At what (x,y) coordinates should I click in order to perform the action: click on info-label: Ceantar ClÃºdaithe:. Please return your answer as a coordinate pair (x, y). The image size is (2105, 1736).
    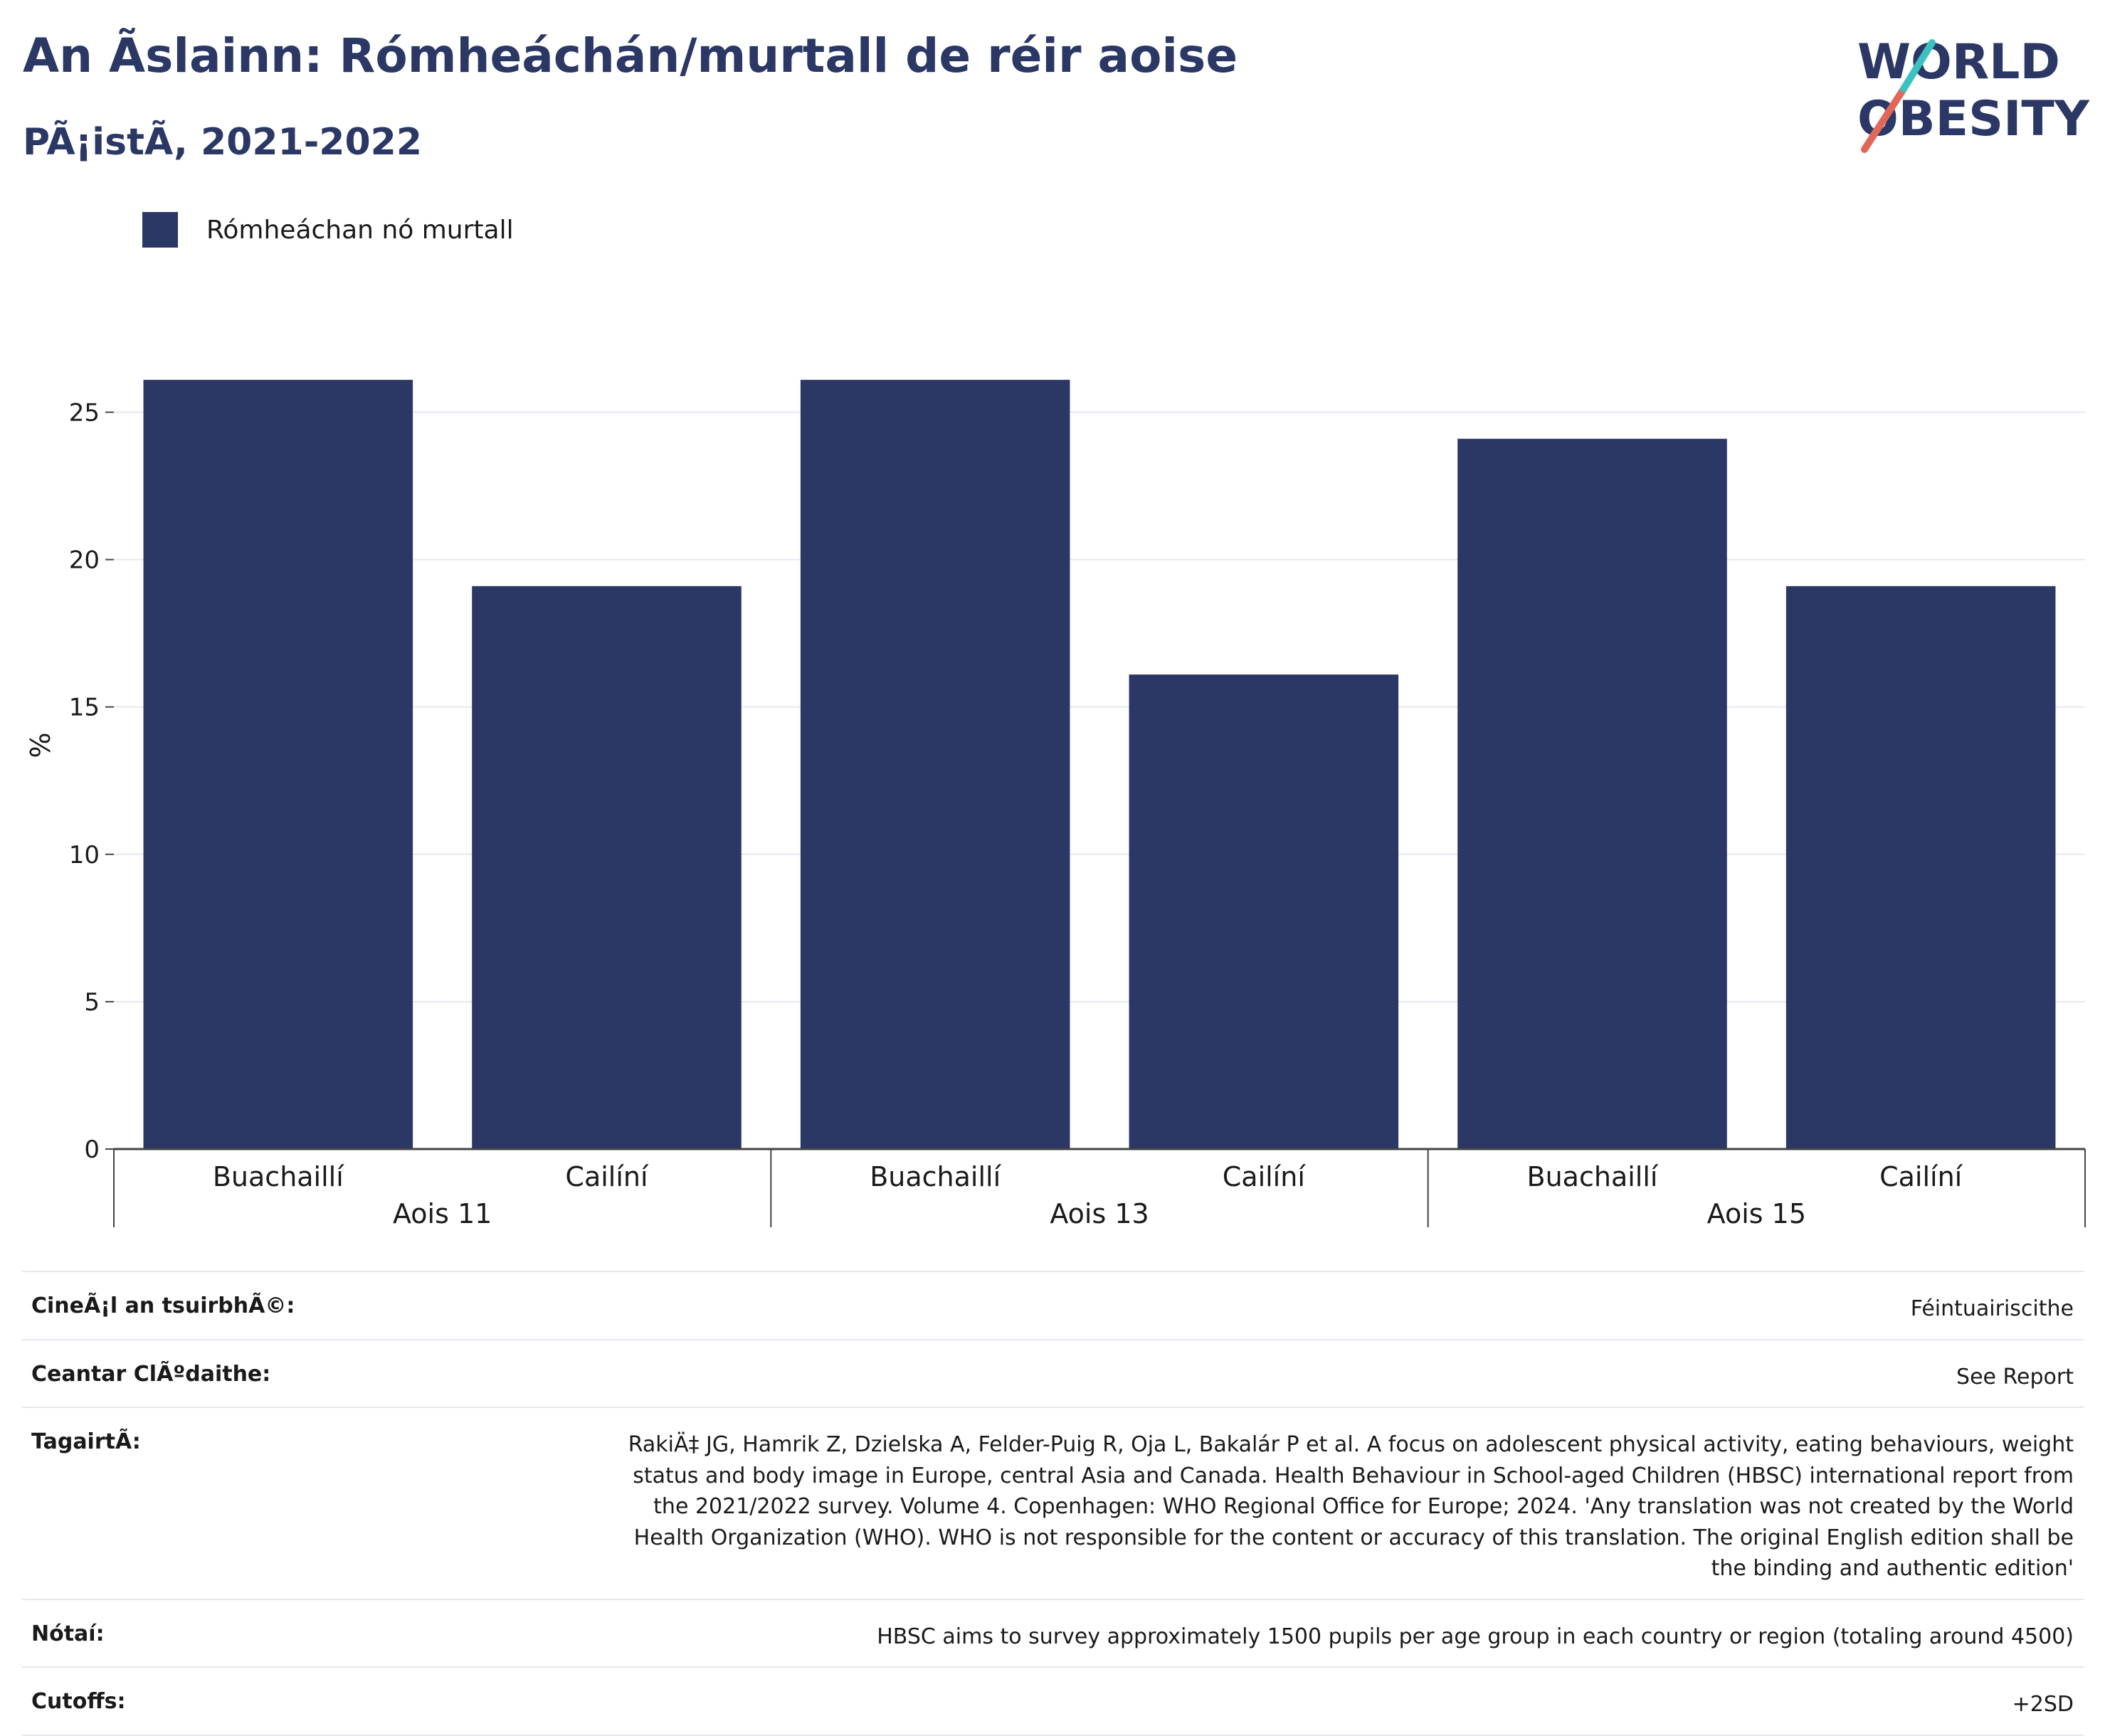
    Looking at the image, I should click on (151, 1374).